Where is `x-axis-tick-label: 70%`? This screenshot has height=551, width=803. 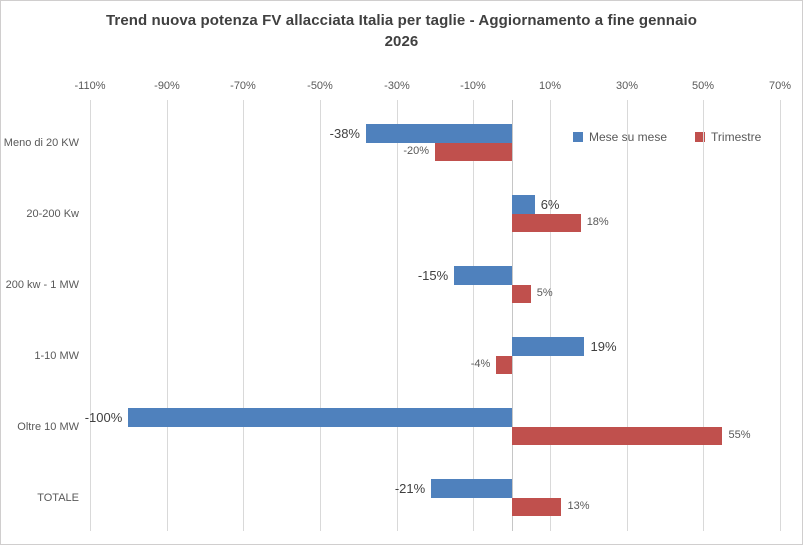 x-axis-tick-label: 70% is located at coordinates (780, 86).